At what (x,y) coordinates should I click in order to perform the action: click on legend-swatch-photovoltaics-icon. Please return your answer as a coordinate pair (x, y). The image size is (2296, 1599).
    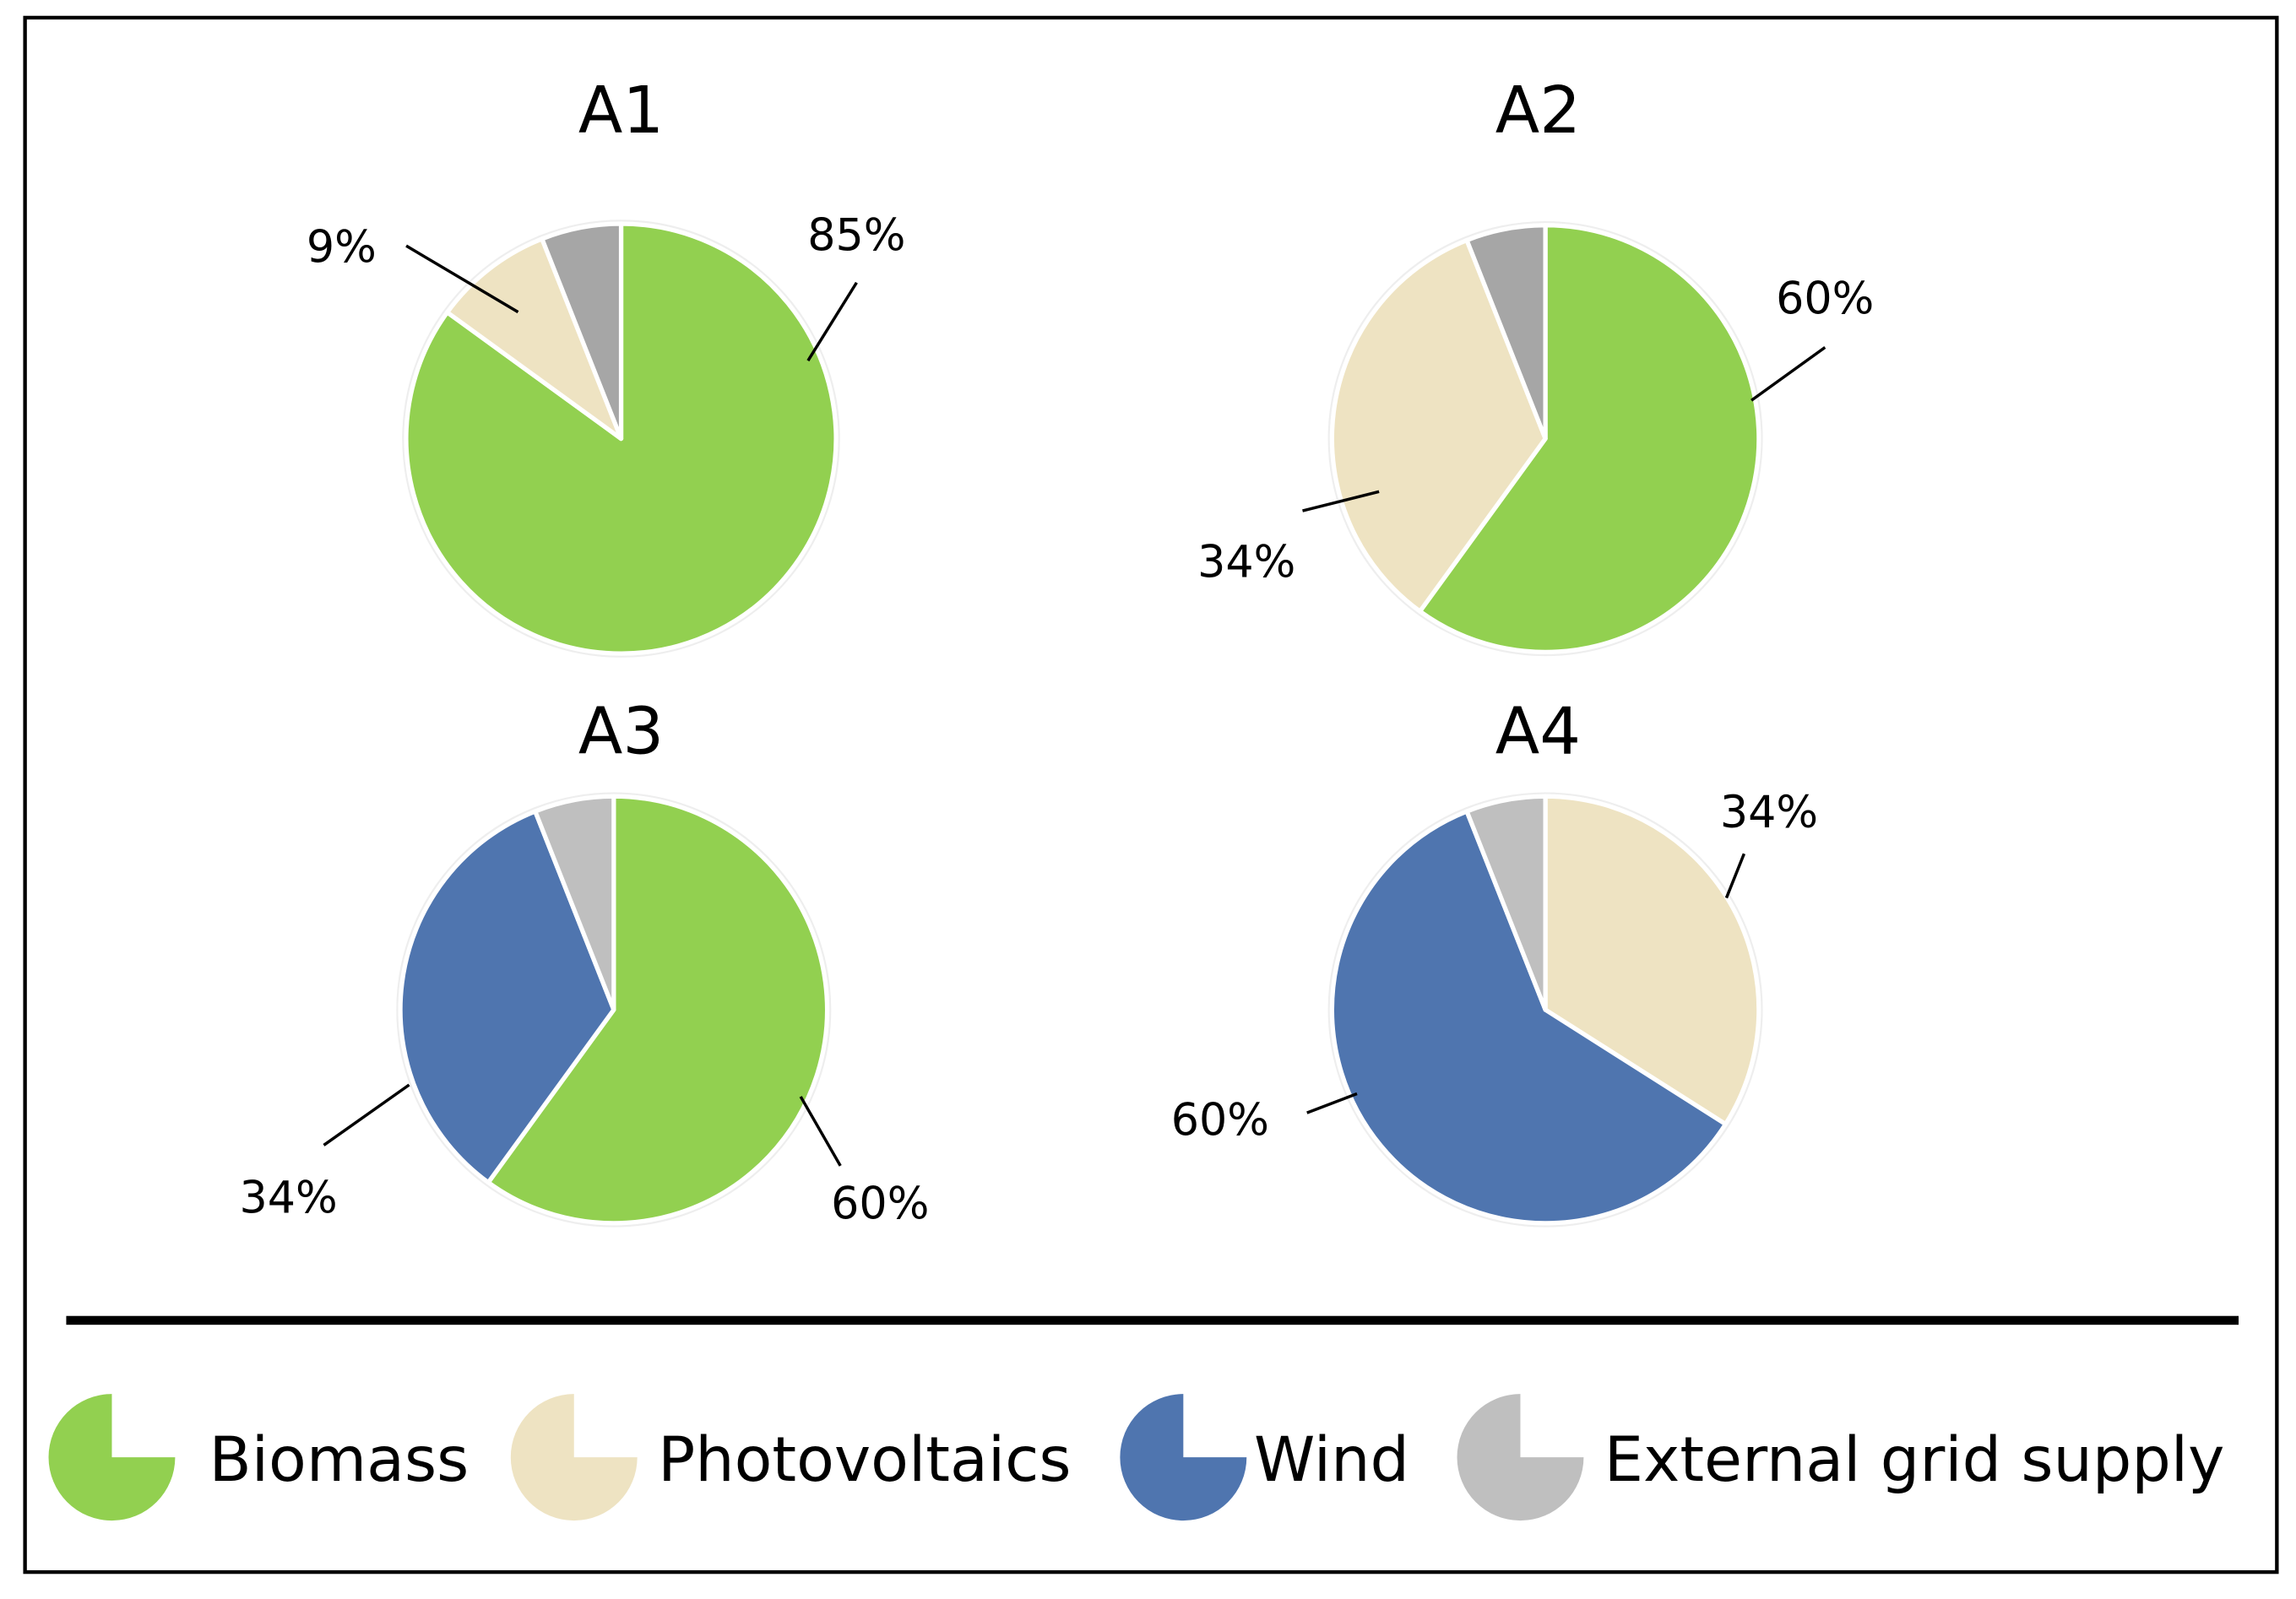
    Looking at the image, I should click on (574, 1457).